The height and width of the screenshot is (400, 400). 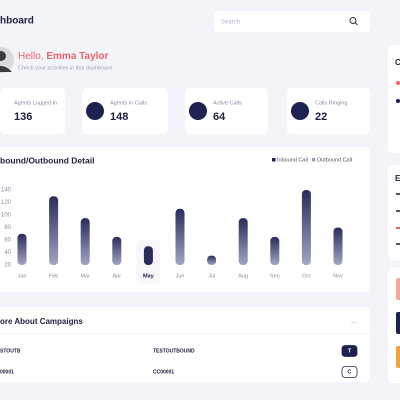 I want to click on search-box, so click(x=292, y=21).